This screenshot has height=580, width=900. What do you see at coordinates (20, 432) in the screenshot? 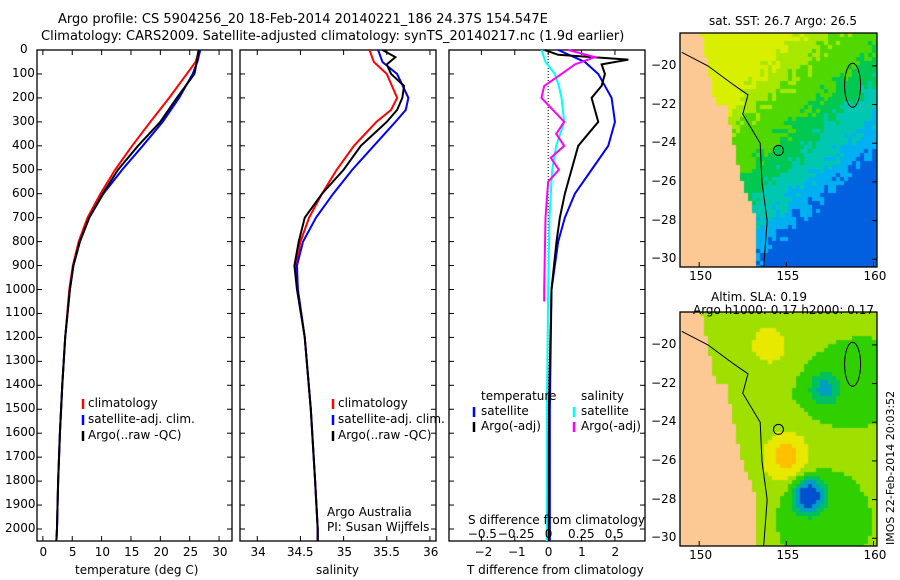
I see `y-tick-label: 1600` at bounding box center [20, 432].